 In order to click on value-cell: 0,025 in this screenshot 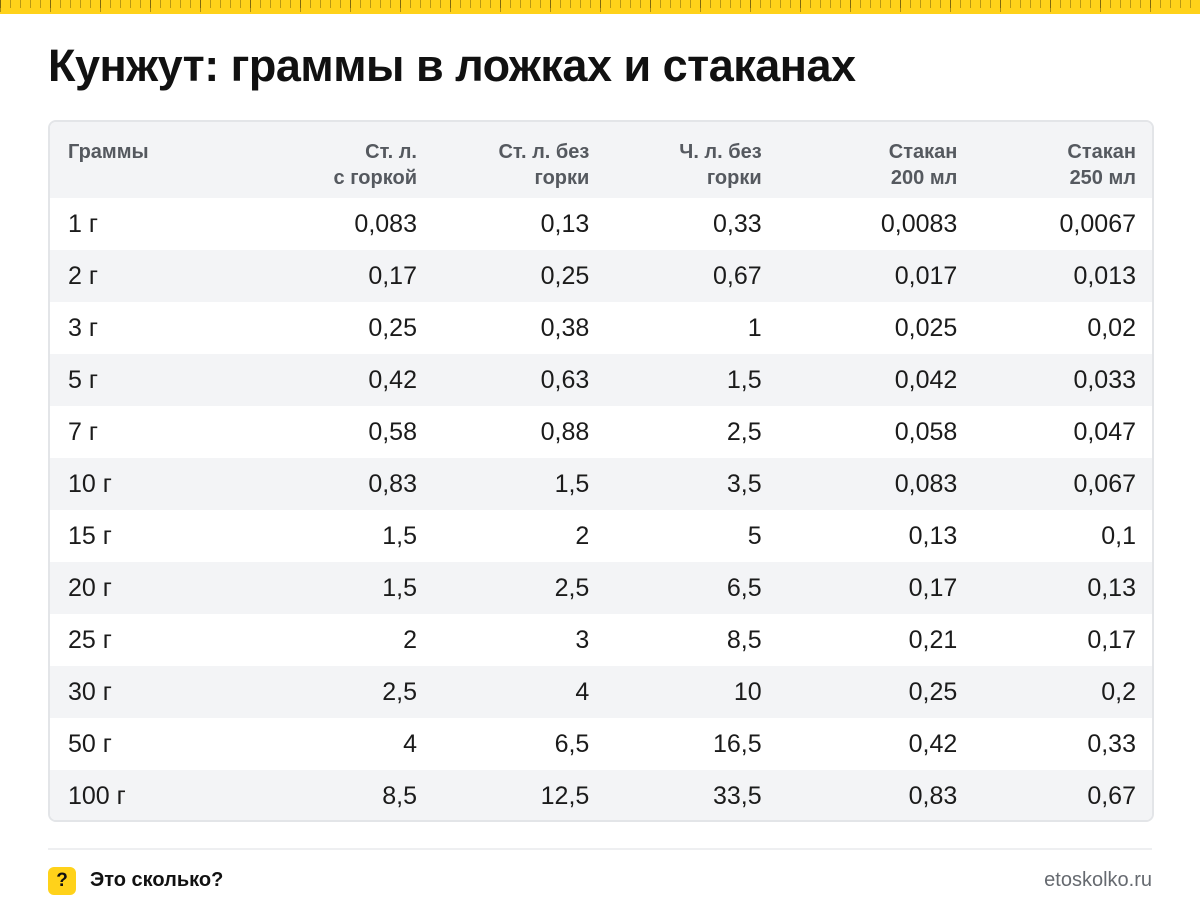, I will do `click(926, 327)`.